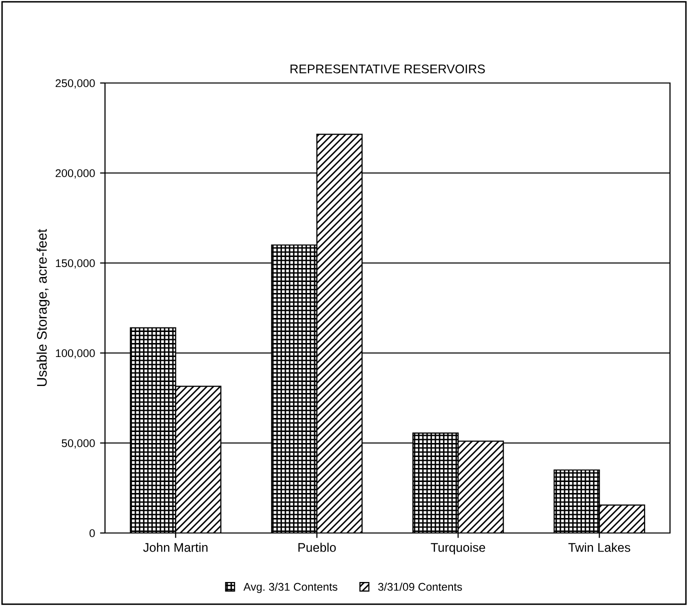 The height and width of the screenshot is (606, 688). What do you see at coordinates (75, 353) in the screenshot?
I see `y-tick-label: 100,000` at bounding box center [75, 353].